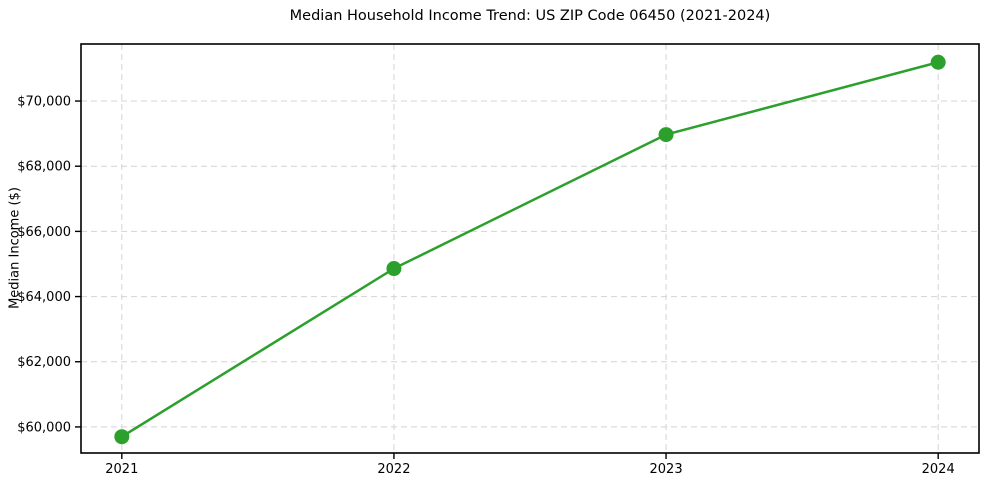  Describe the element at coordinates (393, 469) in the screenshot. I see `x-tick-label: 2022` at that location.